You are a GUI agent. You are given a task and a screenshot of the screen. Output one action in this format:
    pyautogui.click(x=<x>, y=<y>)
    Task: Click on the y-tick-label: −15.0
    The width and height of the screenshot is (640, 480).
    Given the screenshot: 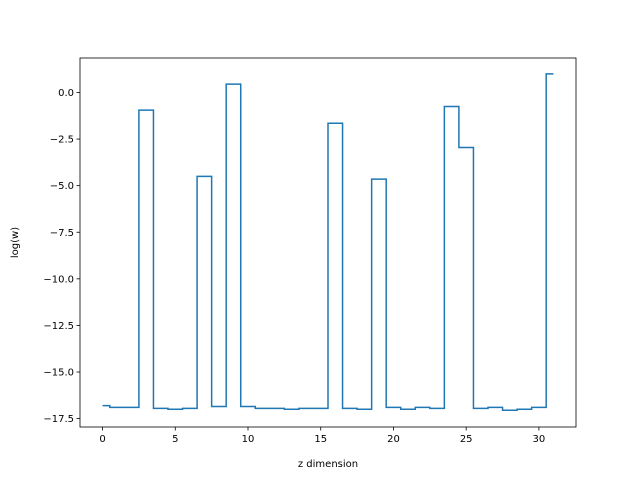 What is the action you would take?
    pyautogui.click(x=58, y=373)
    